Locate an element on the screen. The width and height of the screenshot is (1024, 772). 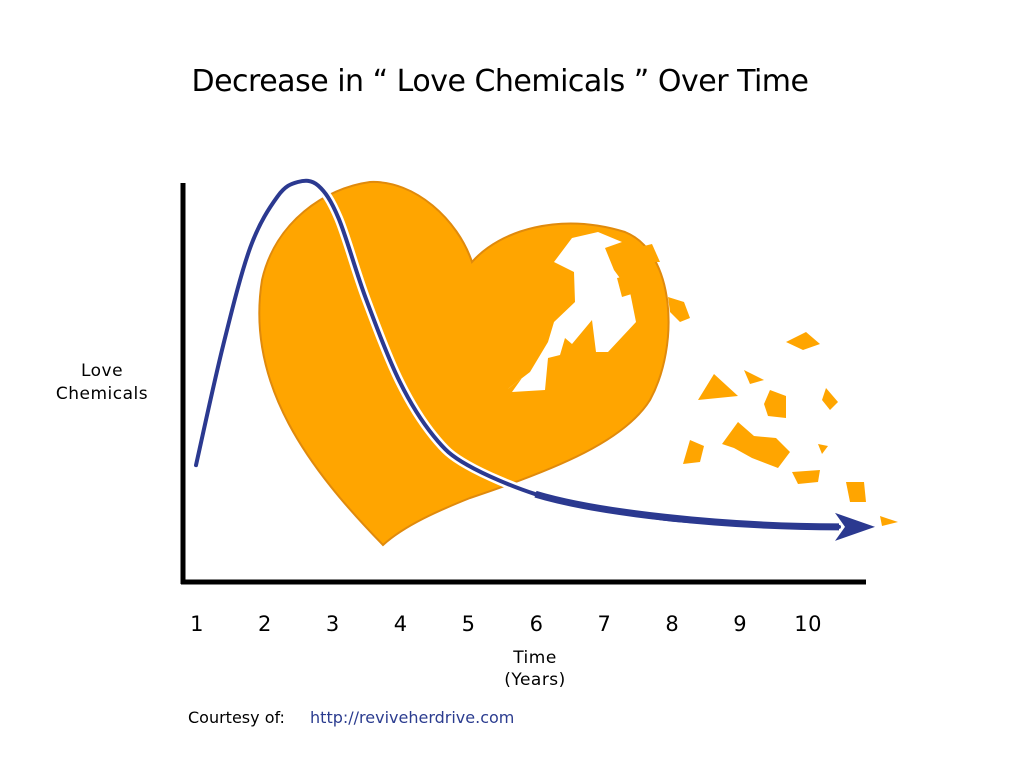
x-axis-label-line-1: Time is located at coordinates (535, 658).